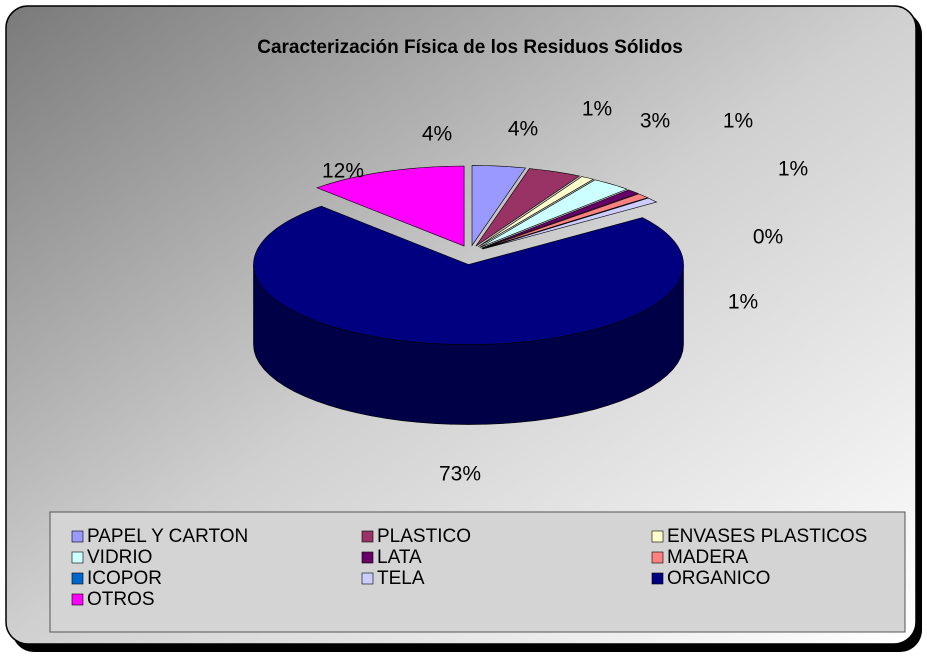  Describe the element at coordinates (655, 121) in the screenshot. I see `data-label: 3%` at that location.